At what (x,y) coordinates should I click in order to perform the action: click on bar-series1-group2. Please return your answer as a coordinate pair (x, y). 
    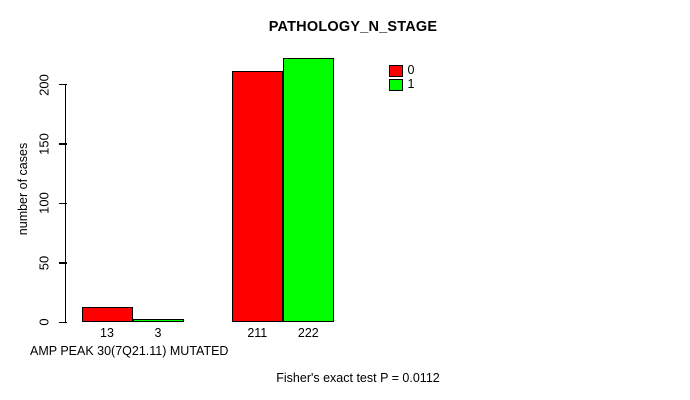
    Looking at the image, I should click on (308, 190).